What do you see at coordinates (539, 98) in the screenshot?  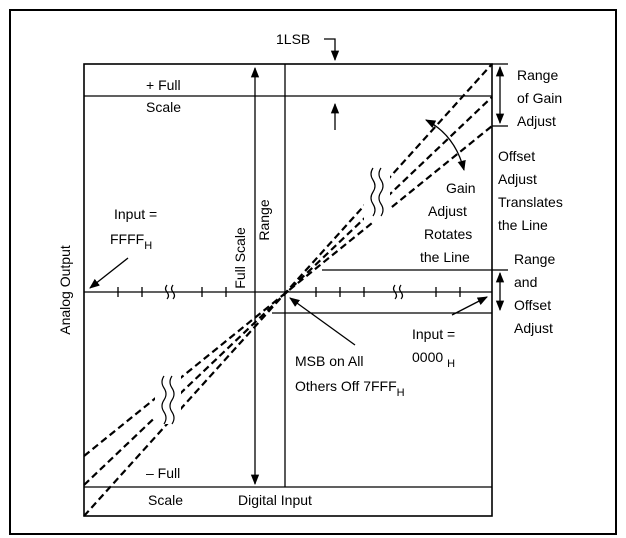 I see `range-gain-label-2: of Gain` at bounding box center [539, 98].